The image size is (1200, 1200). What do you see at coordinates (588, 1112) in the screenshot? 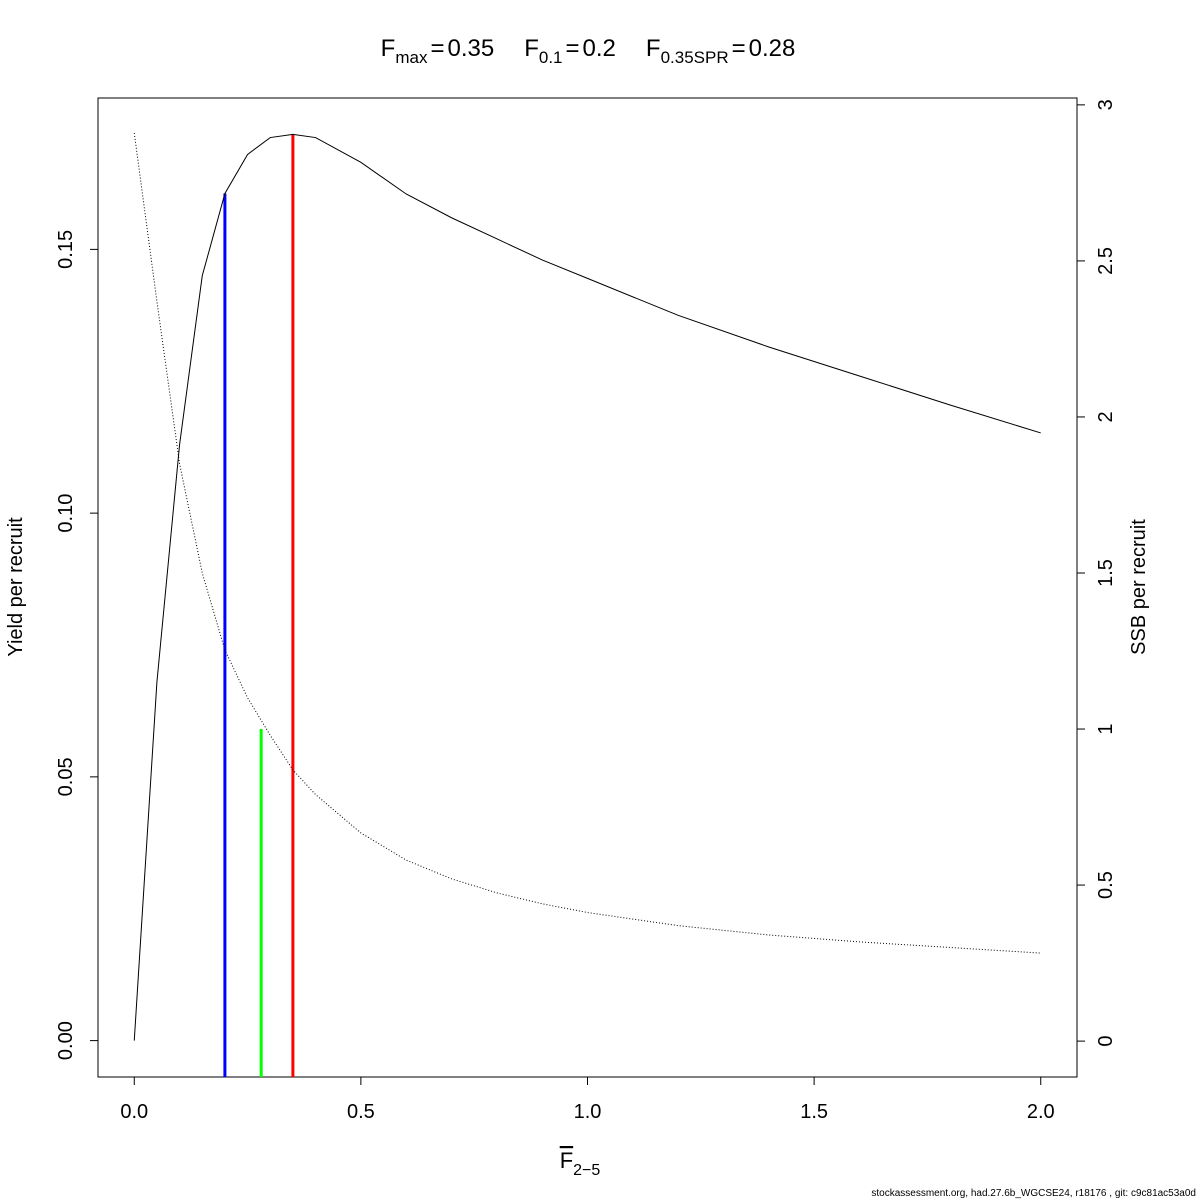
I see `x-tick-label: 1.0` at bounding box center [588, 1112].